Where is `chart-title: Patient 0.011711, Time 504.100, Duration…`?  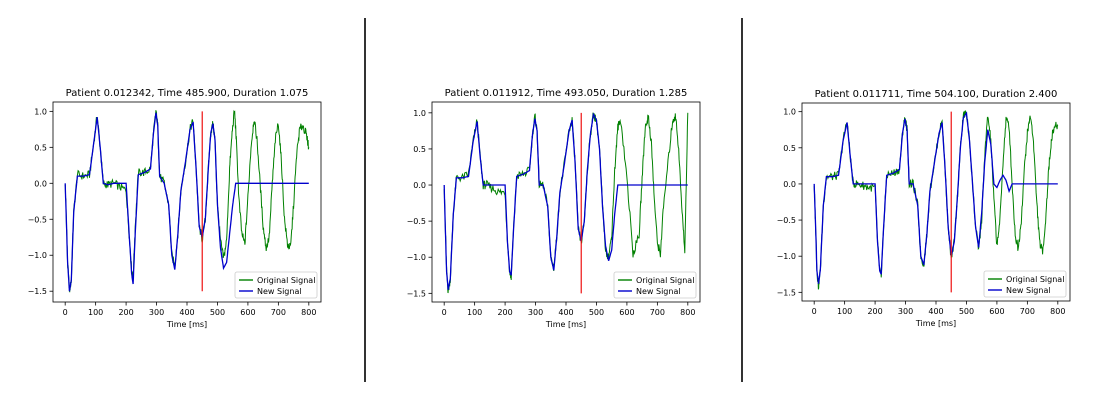 chart-title: Patient 0.011711, Time 504.100, Duration… is located at coordinates (936, 94).